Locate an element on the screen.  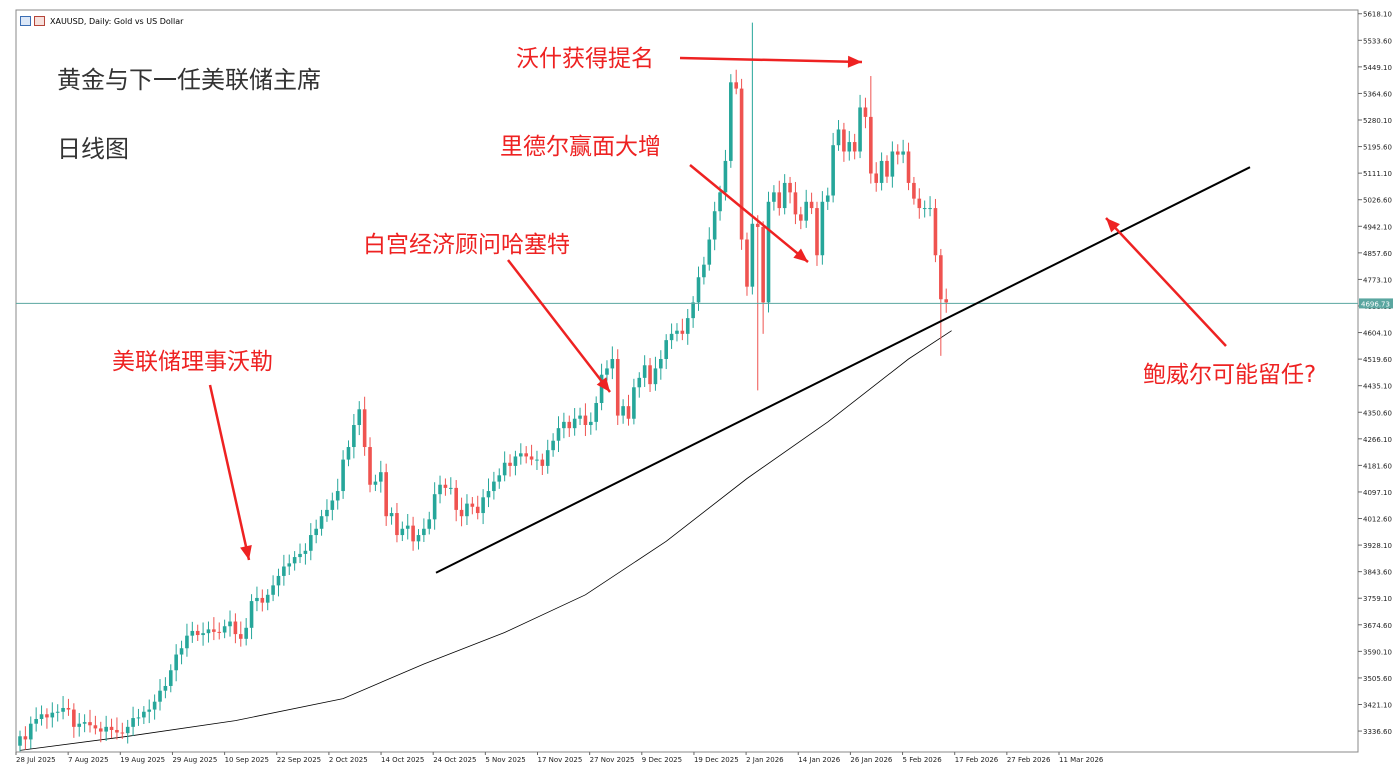
arrow-waller is located at coordinates (229, 472).